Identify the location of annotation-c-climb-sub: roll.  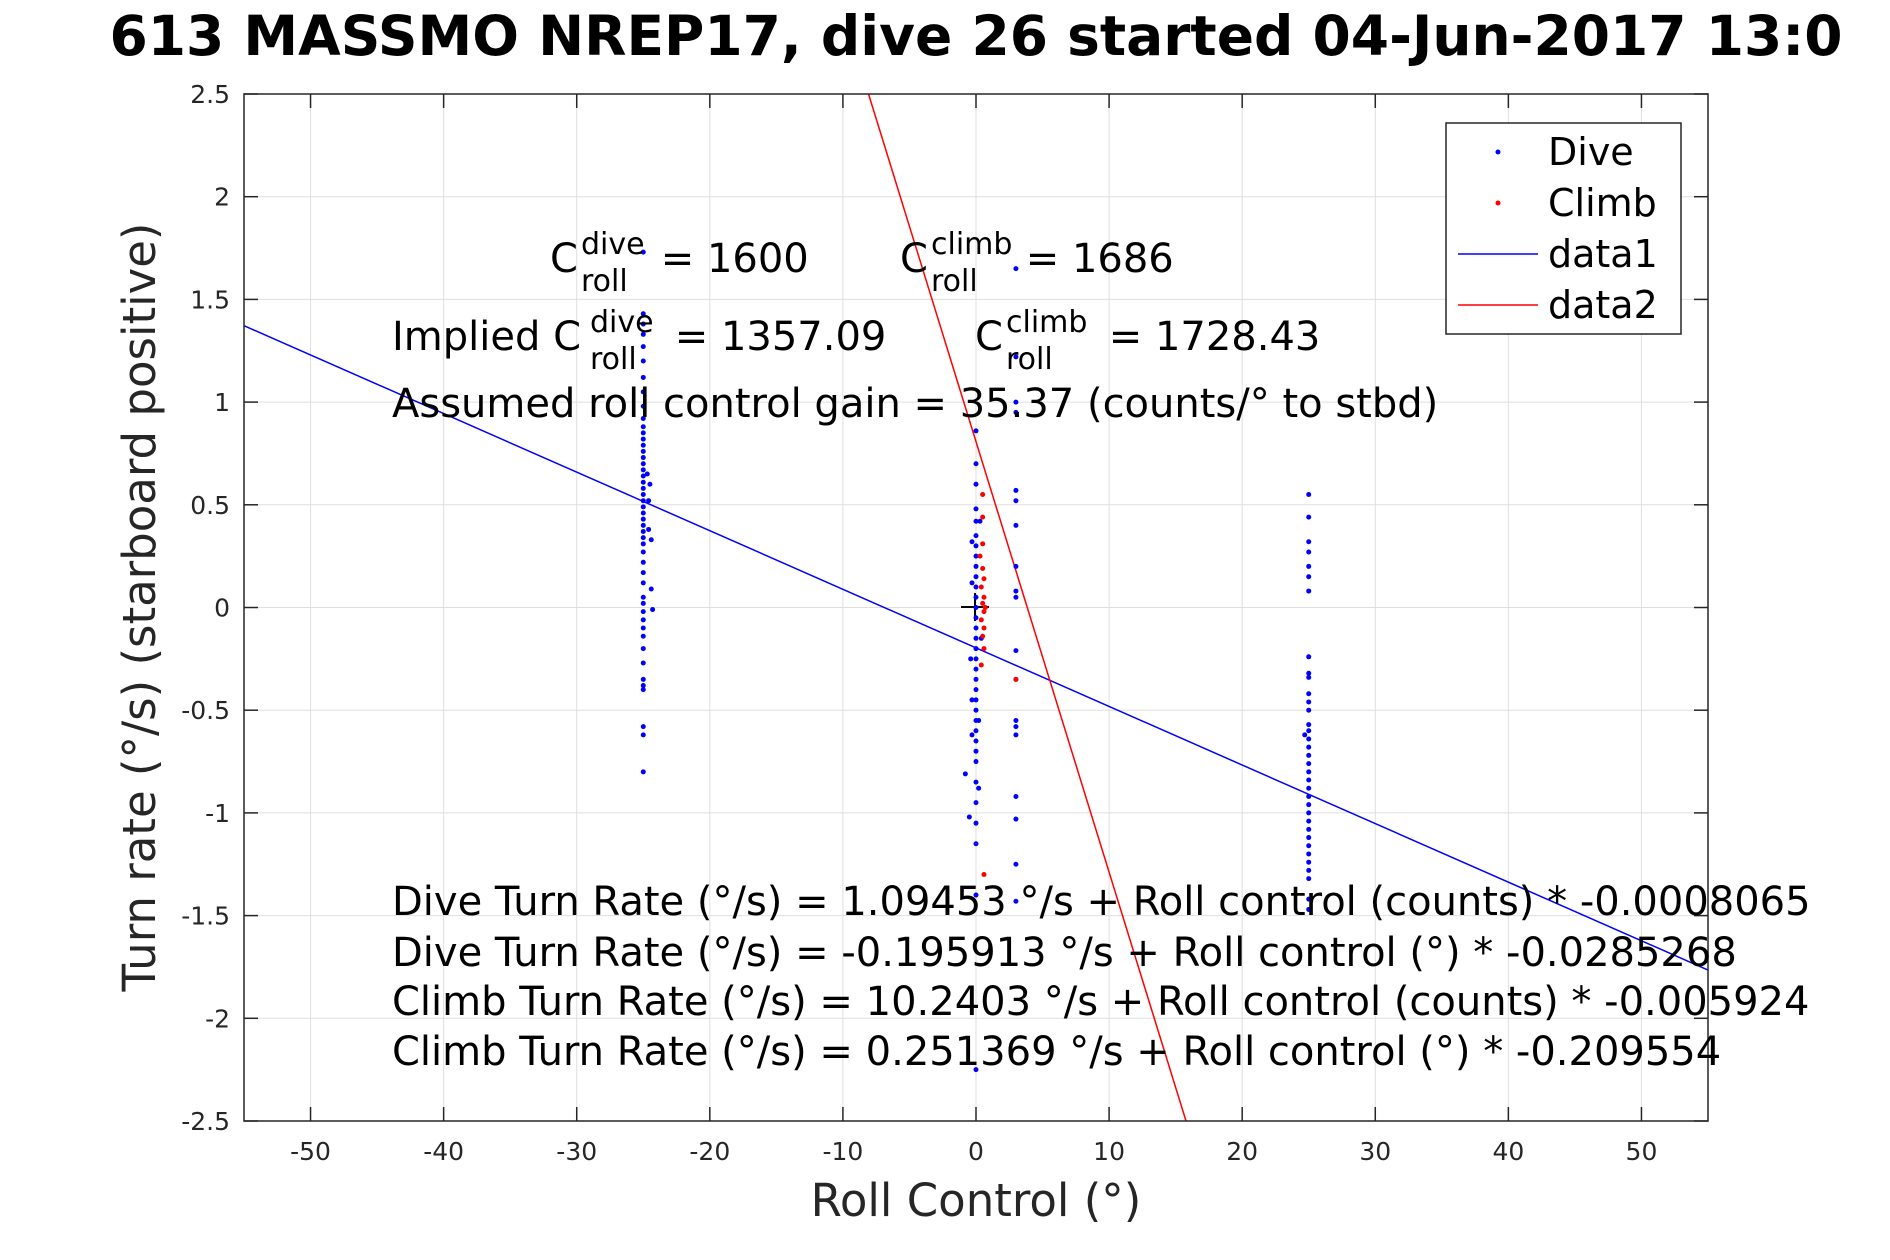
(954, 281).